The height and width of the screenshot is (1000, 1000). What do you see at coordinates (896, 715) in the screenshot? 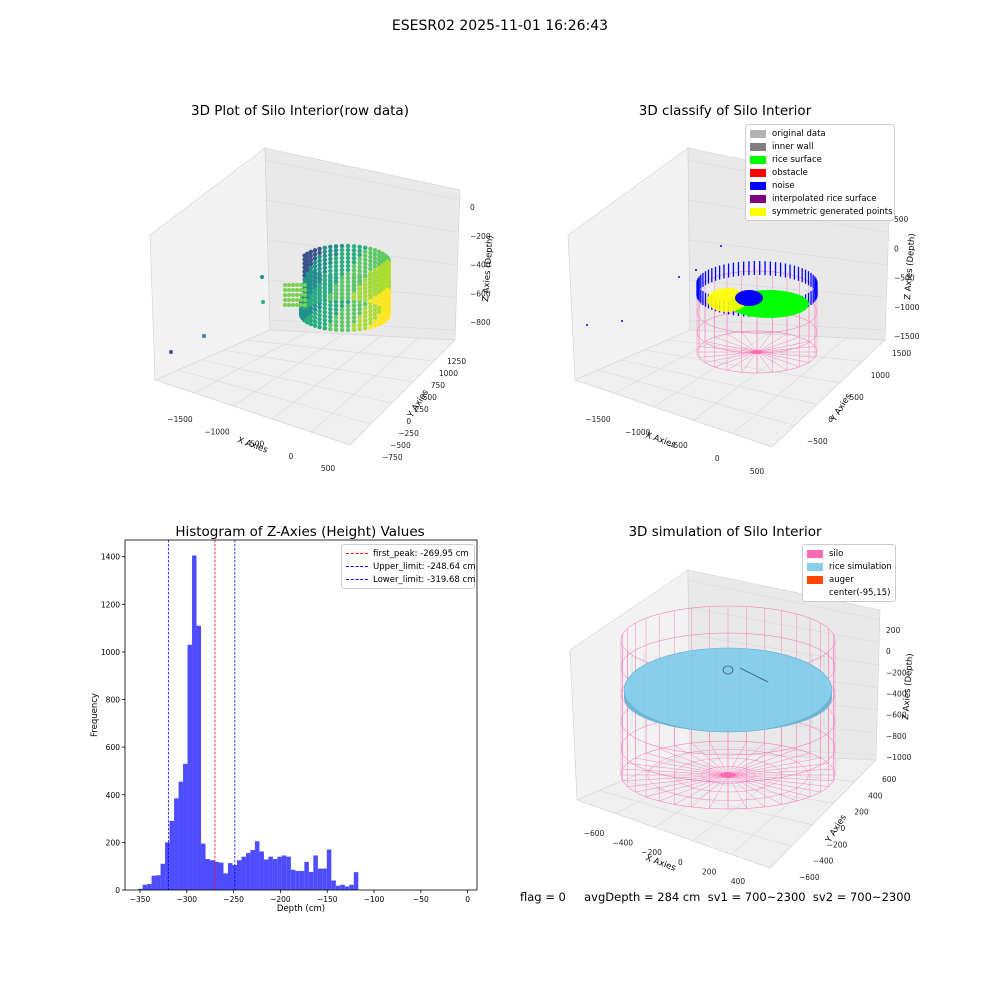
I see `panel4-ztick: −600` at bounding box center [896, 715].